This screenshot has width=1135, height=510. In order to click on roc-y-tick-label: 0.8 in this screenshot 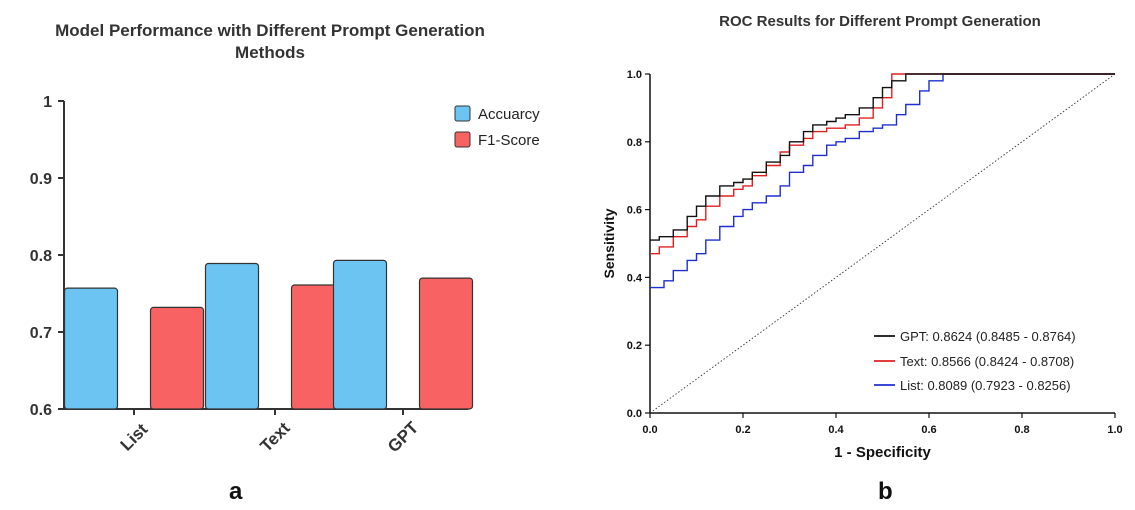, I will do `click(634, 143)`.